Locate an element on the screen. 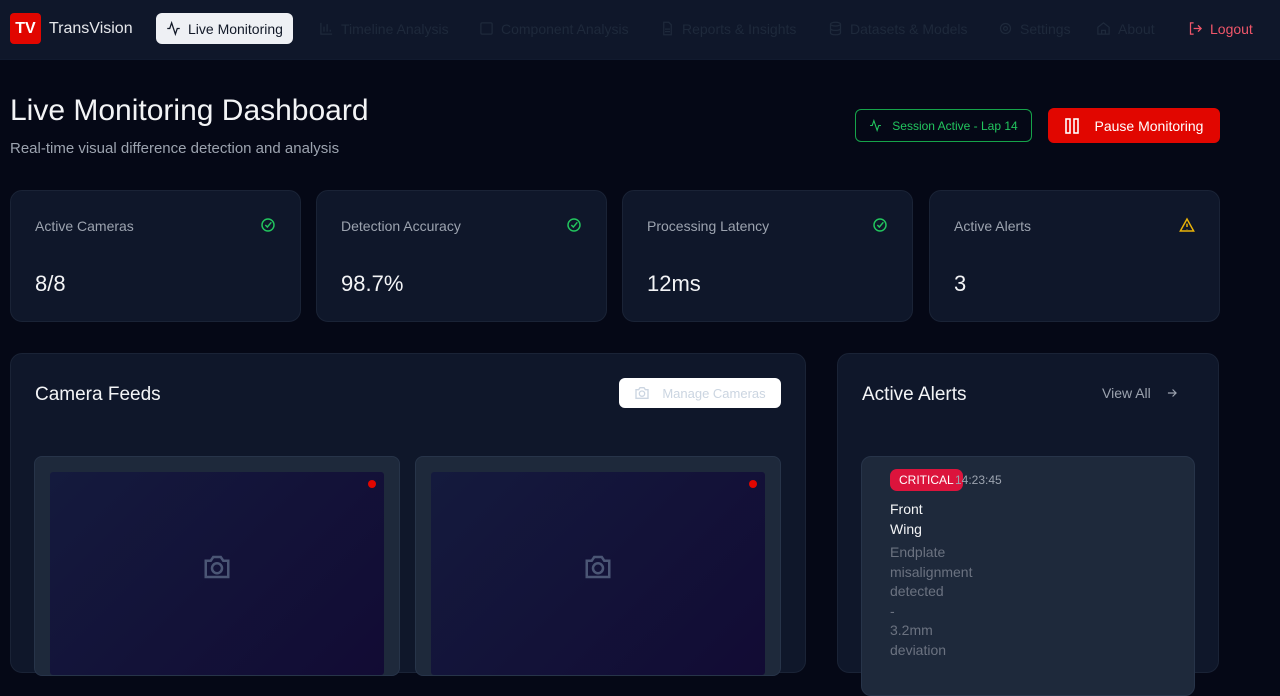 The image size is (1280, 696). nav-live-monitoring: Live Monitoring is located at coordinates (224, 28).